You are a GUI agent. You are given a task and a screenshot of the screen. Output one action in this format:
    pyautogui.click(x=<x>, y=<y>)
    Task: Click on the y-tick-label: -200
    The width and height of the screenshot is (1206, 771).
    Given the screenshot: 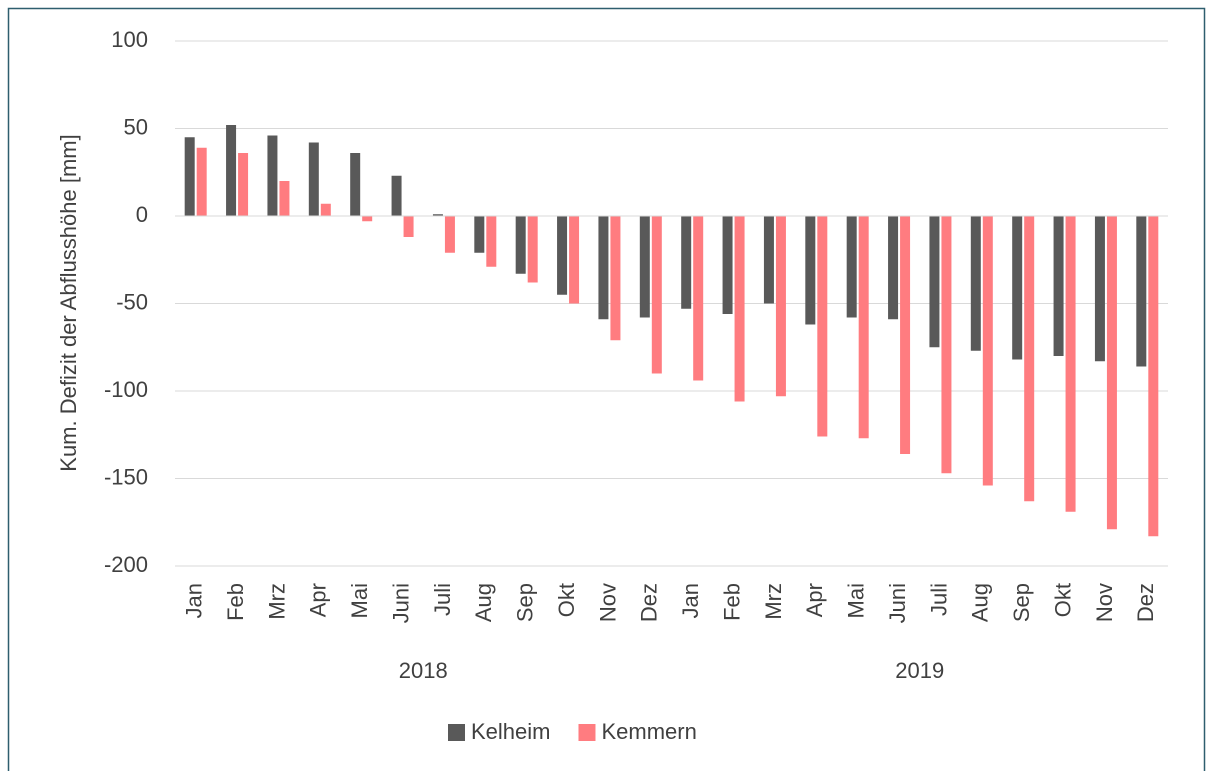 What is the action you would take?
    pyautogui.click(x=126, y=564)
    